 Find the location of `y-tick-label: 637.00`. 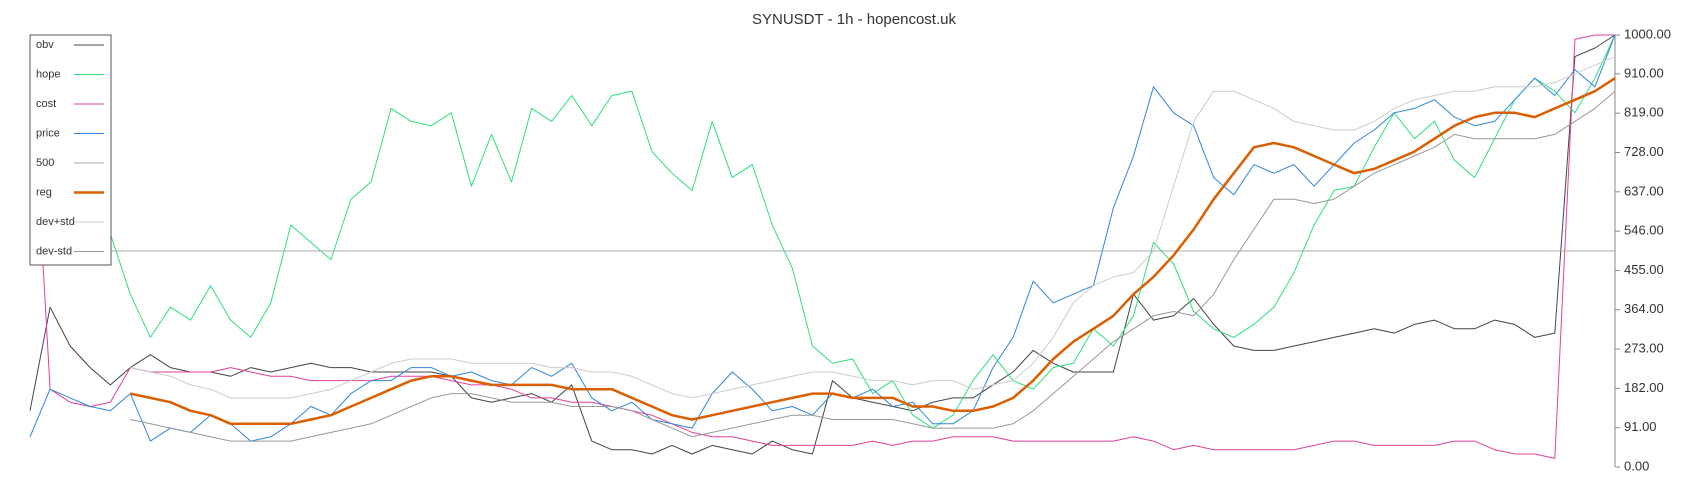

y-tick-label: 637.00 is located at coordinates (1644, 190).